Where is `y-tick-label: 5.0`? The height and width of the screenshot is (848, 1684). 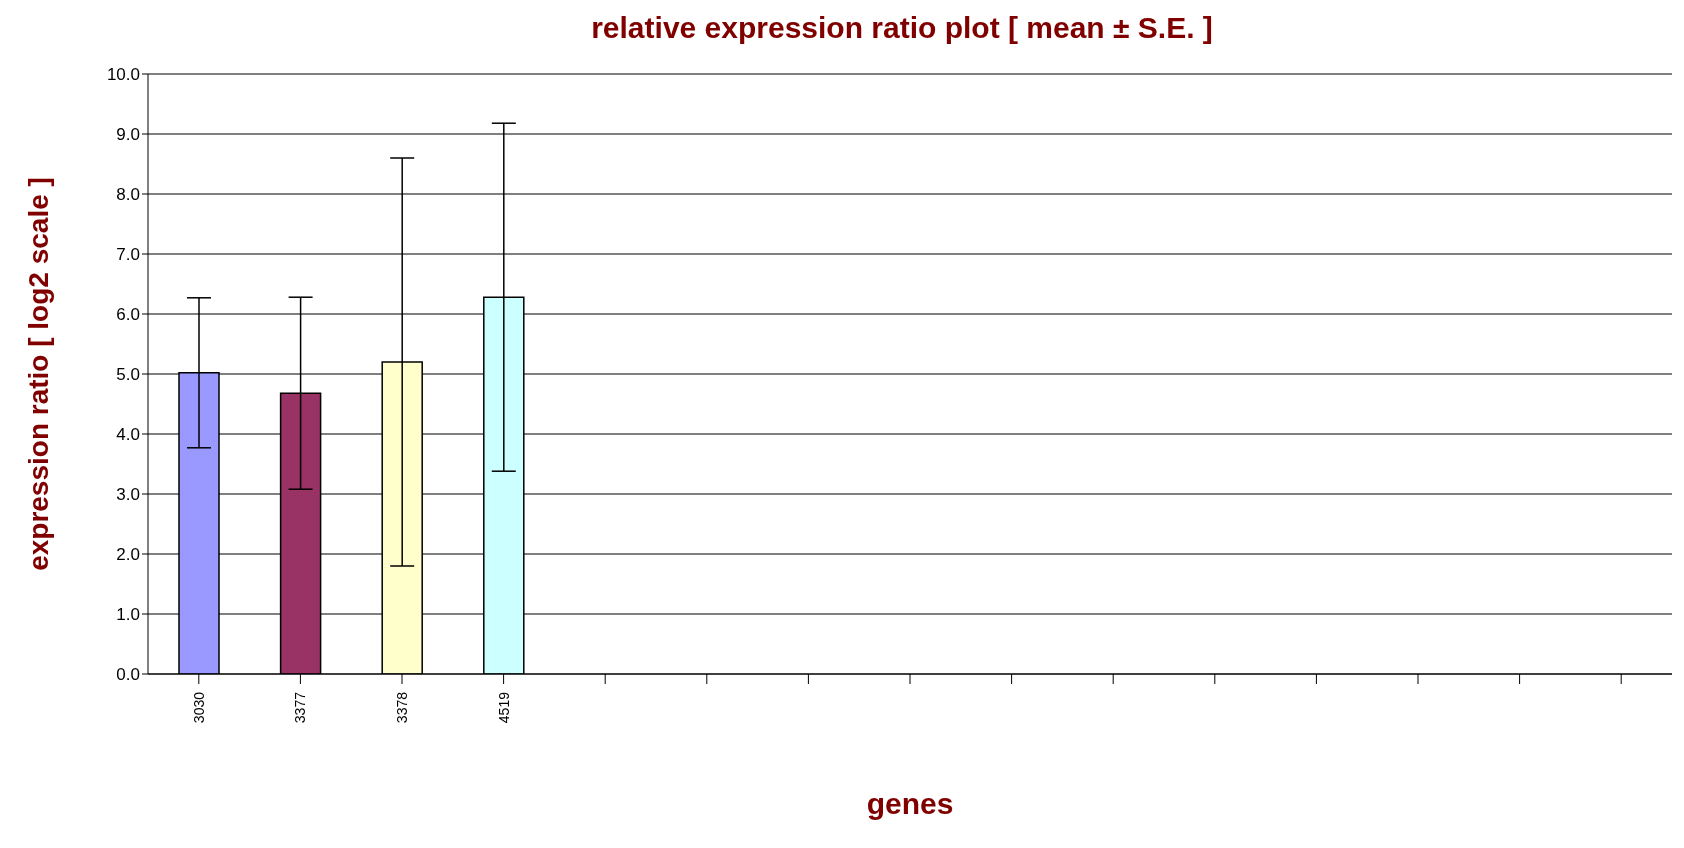 y-tick-label: 5.0 is located at coordinates (128, 375).